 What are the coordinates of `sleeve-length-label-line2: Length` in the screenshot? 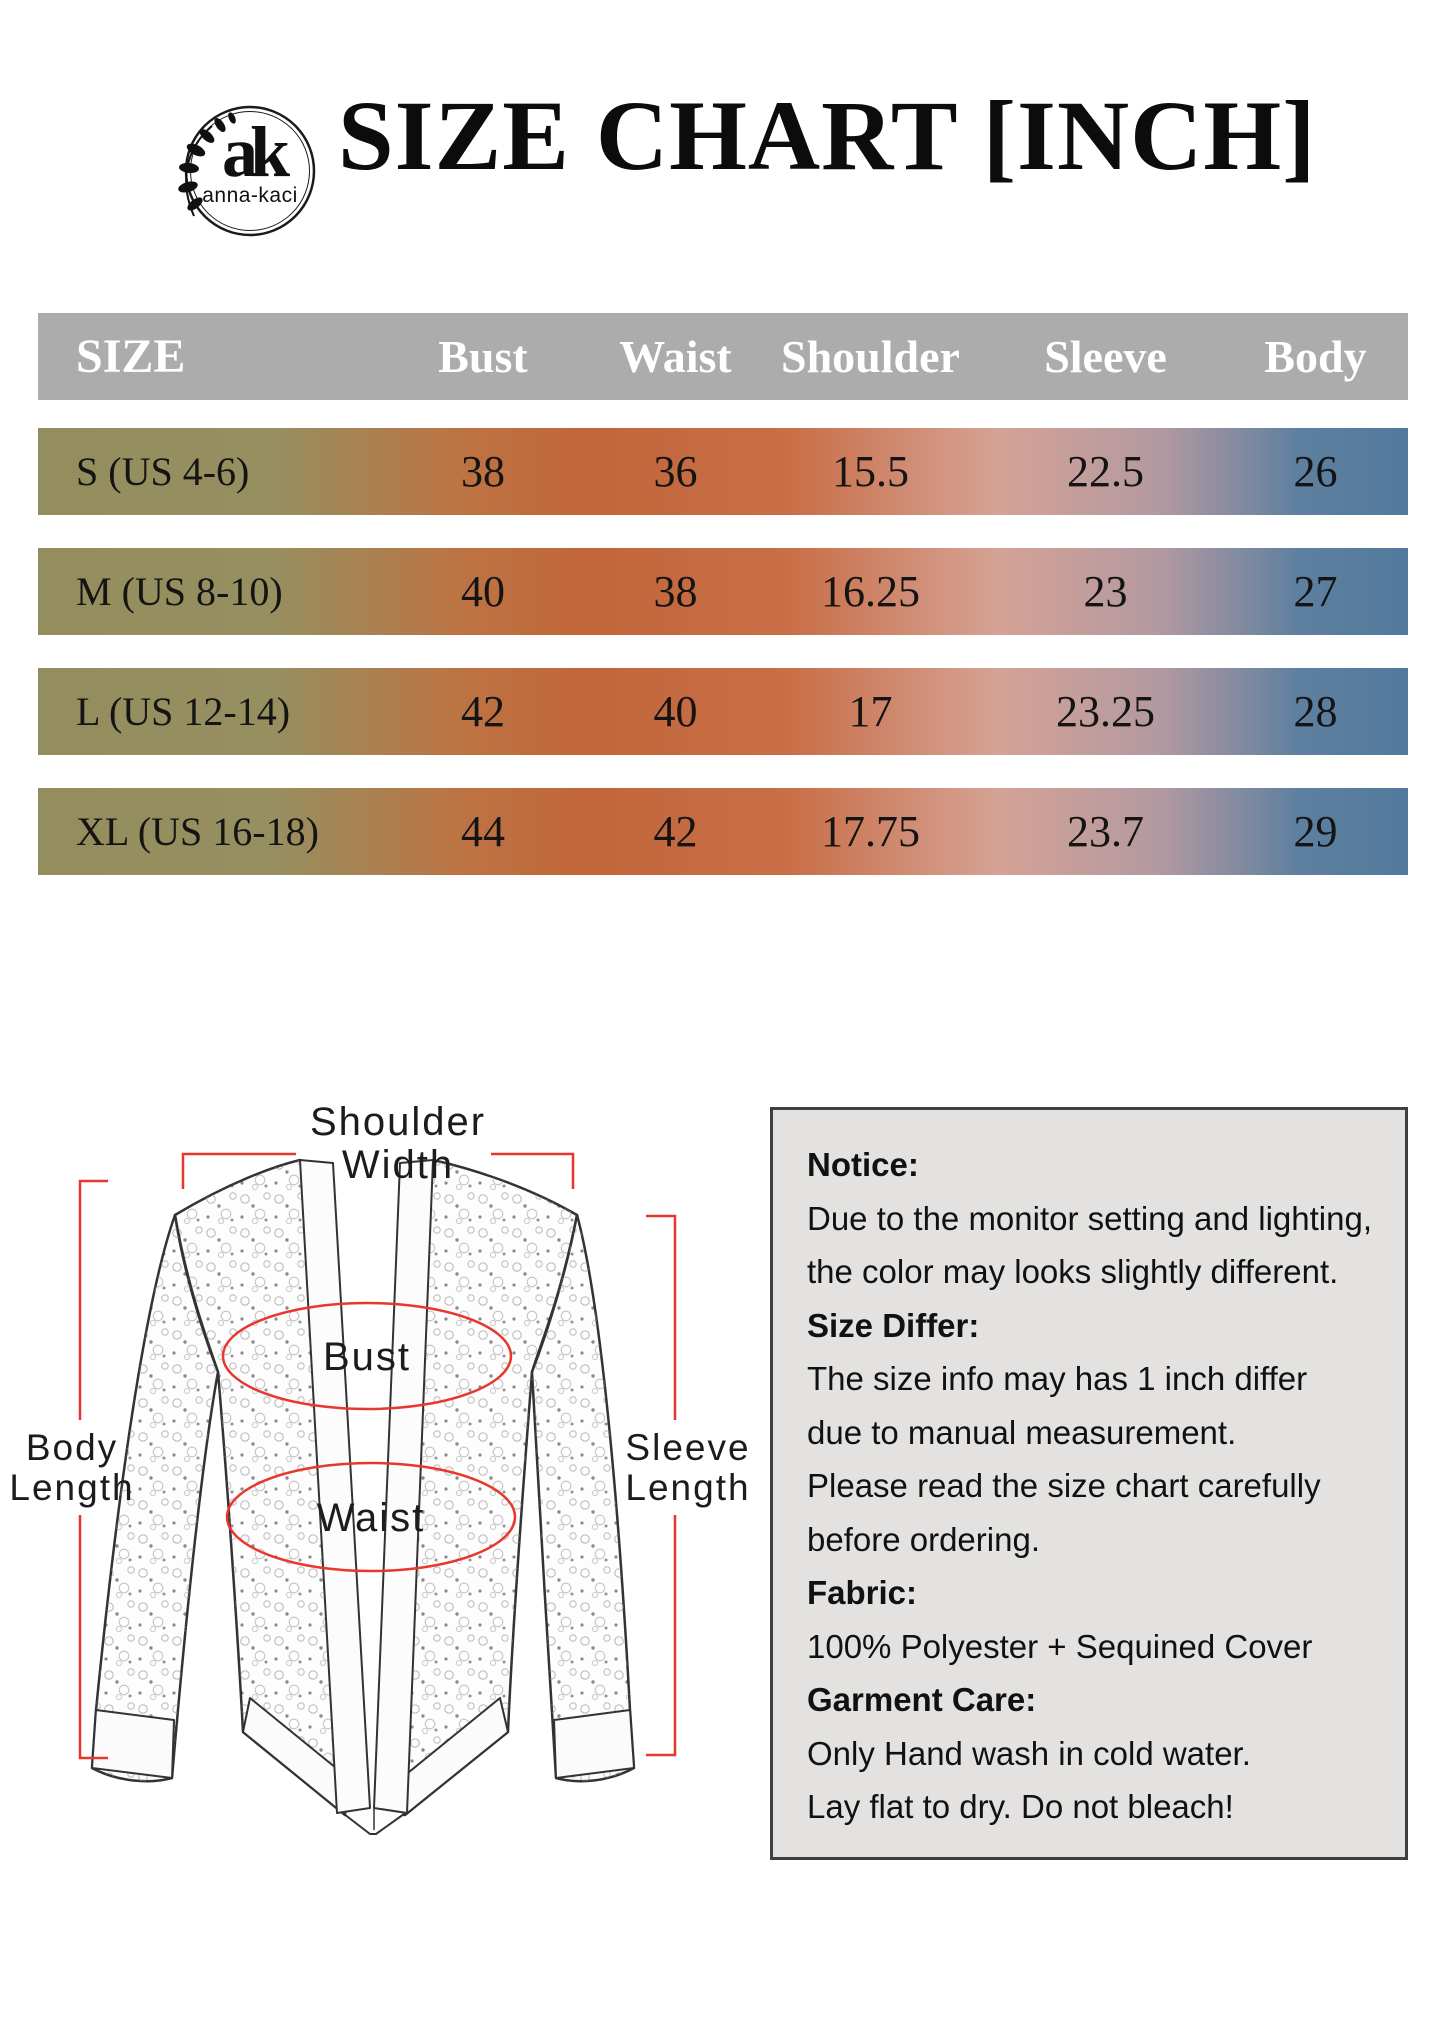 It's located at (687, 1487).